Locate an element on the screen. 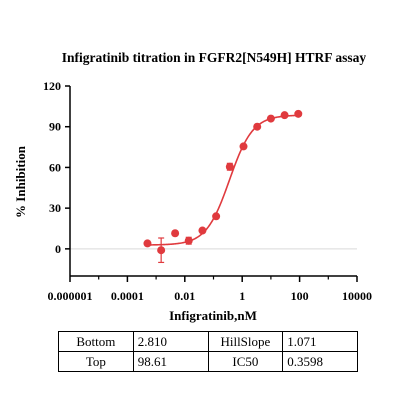 This screenshot has height=416, width=416. y-axis-label: % Inhibition is located at coordinates (20, 181).